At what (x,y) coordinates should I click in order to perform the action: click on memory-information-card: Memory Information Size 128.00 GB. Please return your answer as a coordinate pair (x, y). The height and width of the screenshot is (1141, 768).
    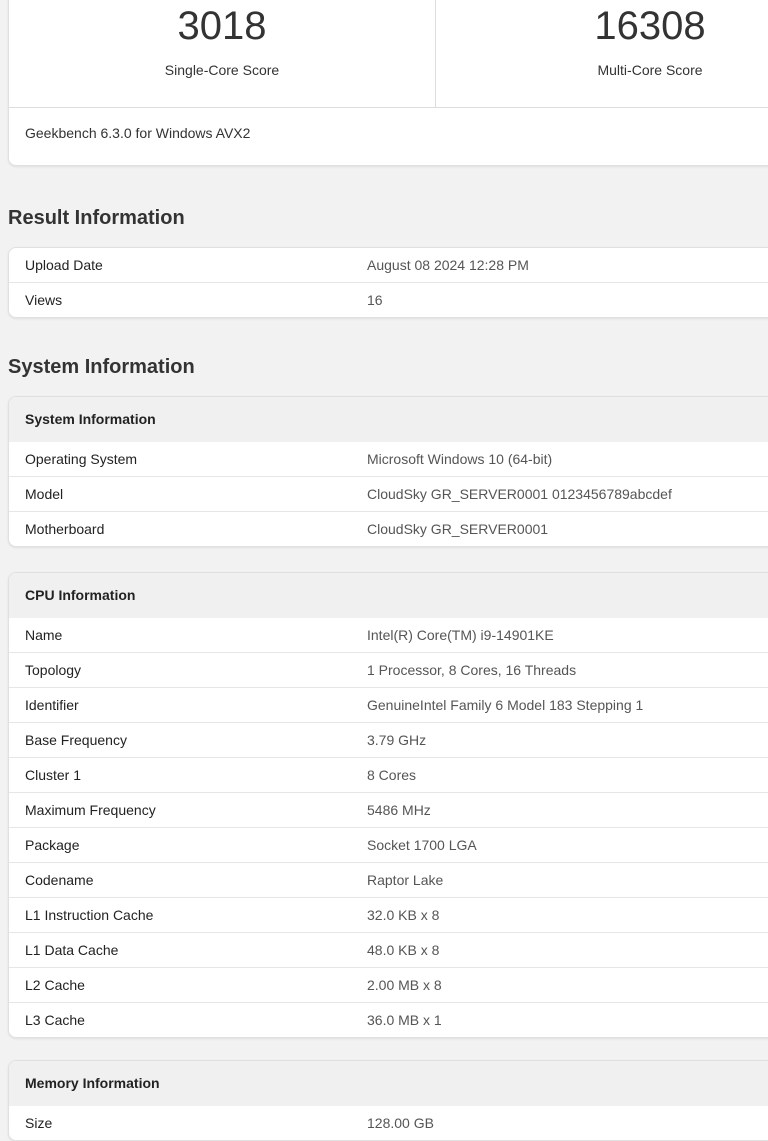
    Looking at the image, I should click on (388, 1100).